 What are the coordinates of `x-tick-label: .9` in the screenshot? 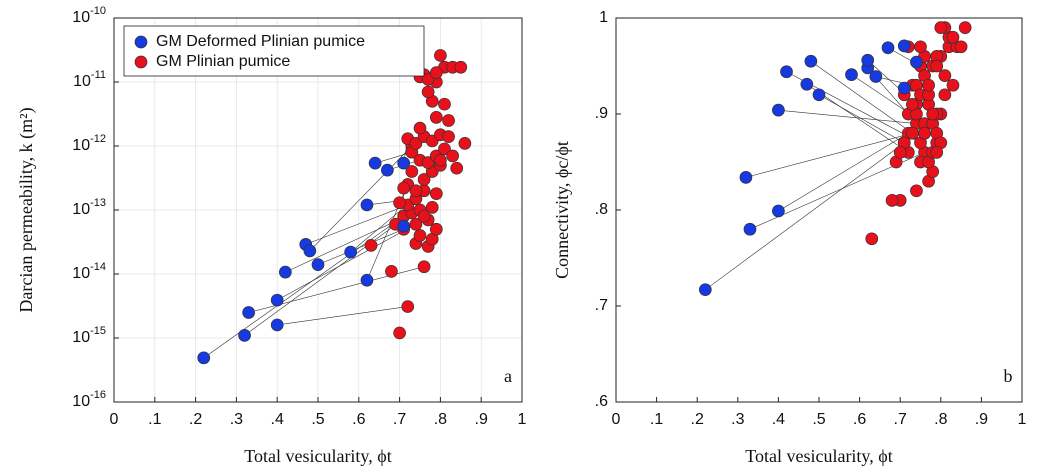 It's located at (981, 419).